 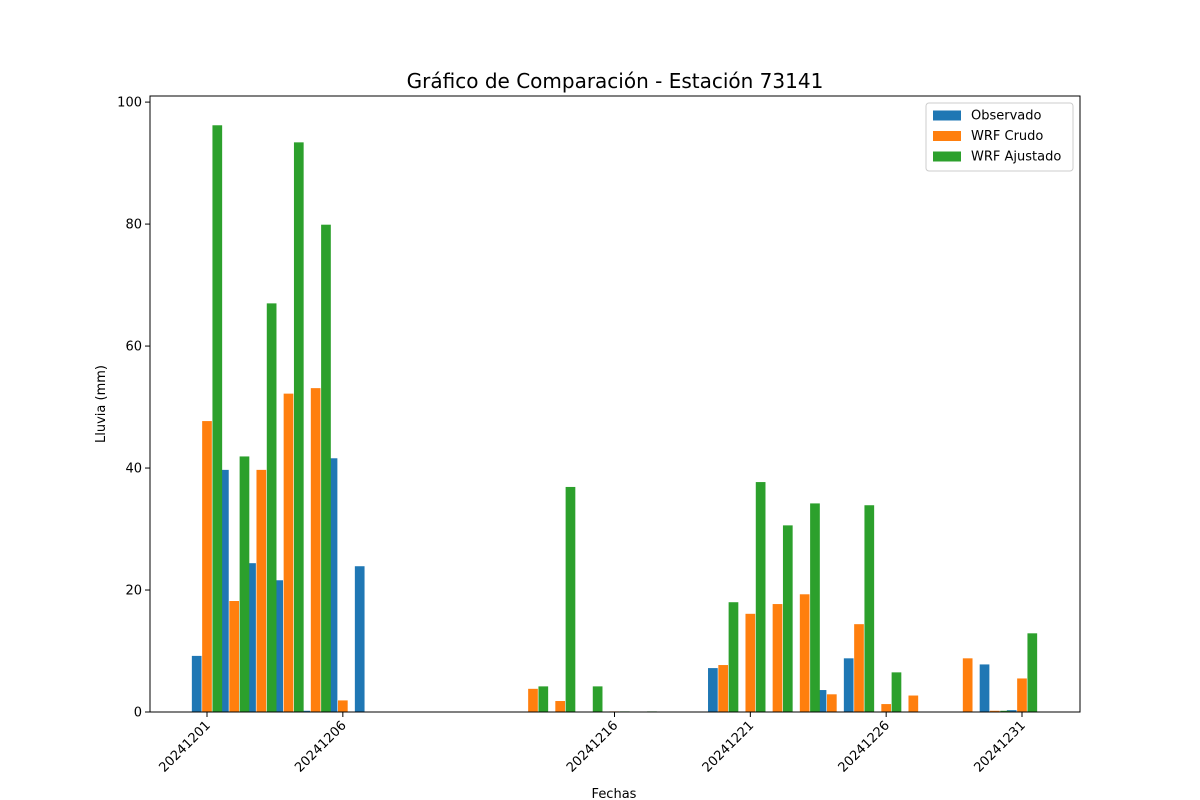 I want to click on legend: Observado WRF Crudo WRF Ajustado, so click(x=999, y=137).